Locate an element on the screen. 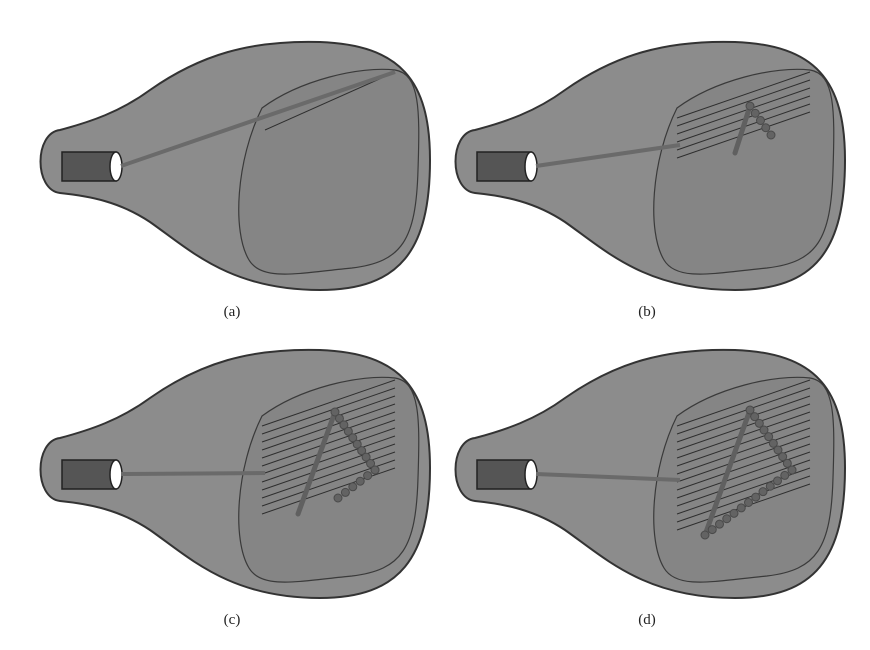  panel-label: (d) is located at coordinates (647, 620).